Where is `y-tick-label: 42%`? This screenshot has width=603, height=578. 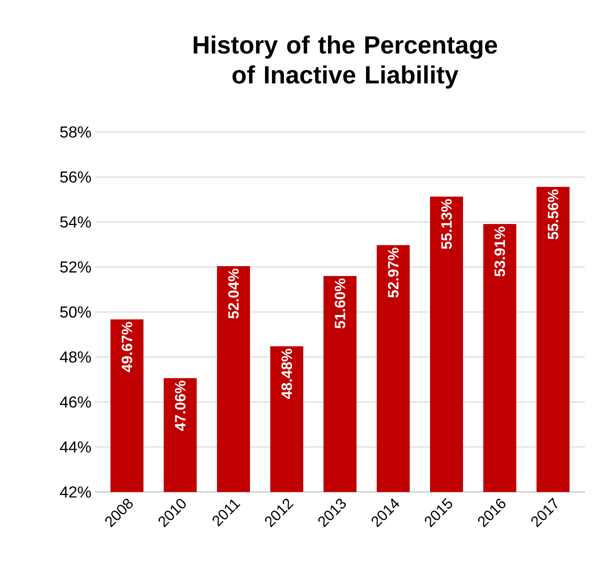
y-tick-label: 42% is located at coordinates (75, 492).